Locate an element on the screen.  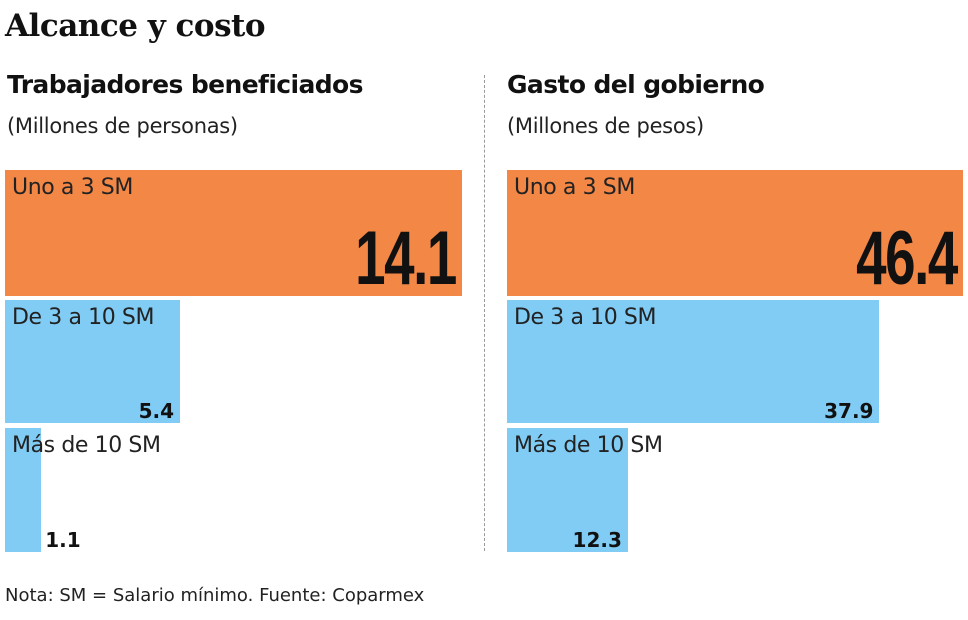
main-title: Alcance y costo is located at coordinates (135, 26).